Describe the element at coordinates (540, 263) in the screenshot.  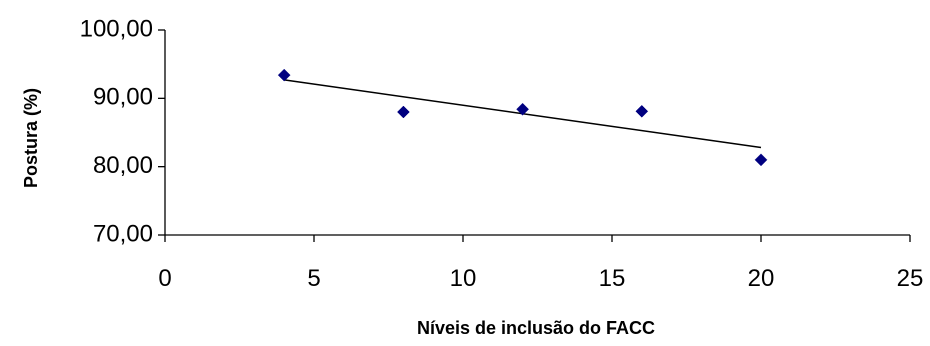
I see `x-axis-ticks: 0 5 10 15 20 25` at that location.